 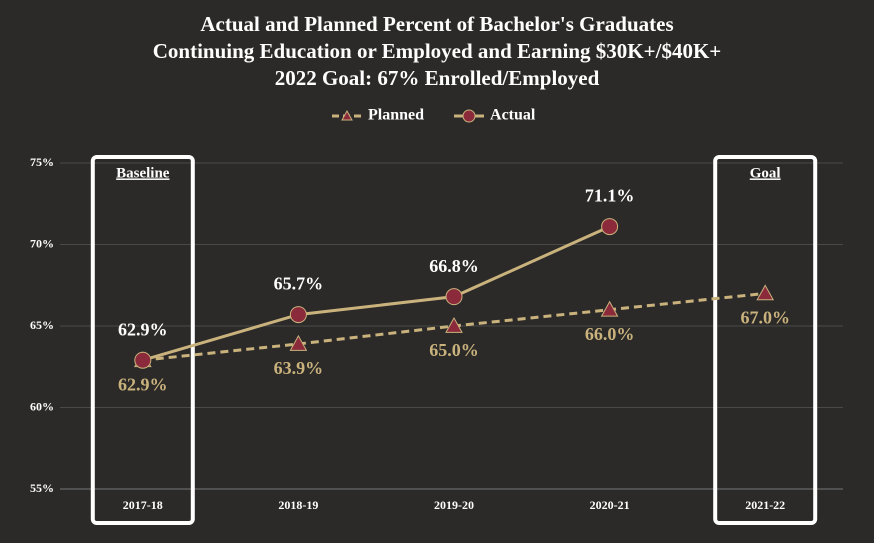 What do you see at coordinates (143, 505) in the screenshot?
I see `x-tick-label: 2017-18` at bounding box center [143, 505].